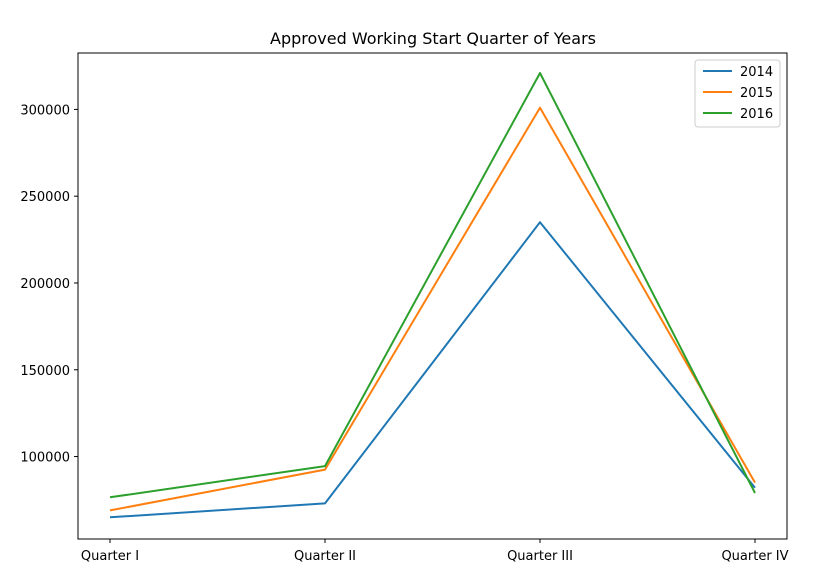 The image size is (829, 586). Describe the element at coordinates (756, 72) in the screenshot. I see `legend-label-2014: 2014` at that location.